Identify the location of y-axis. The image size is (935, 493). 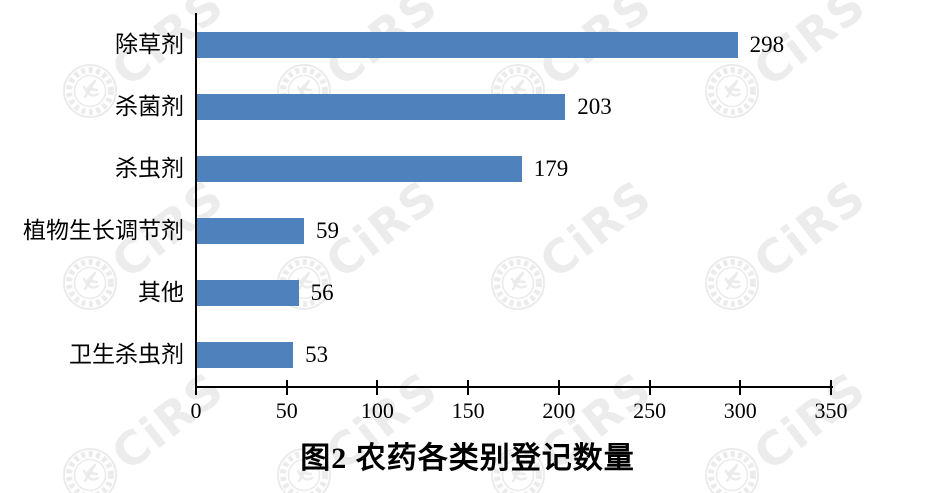
(196, 200).